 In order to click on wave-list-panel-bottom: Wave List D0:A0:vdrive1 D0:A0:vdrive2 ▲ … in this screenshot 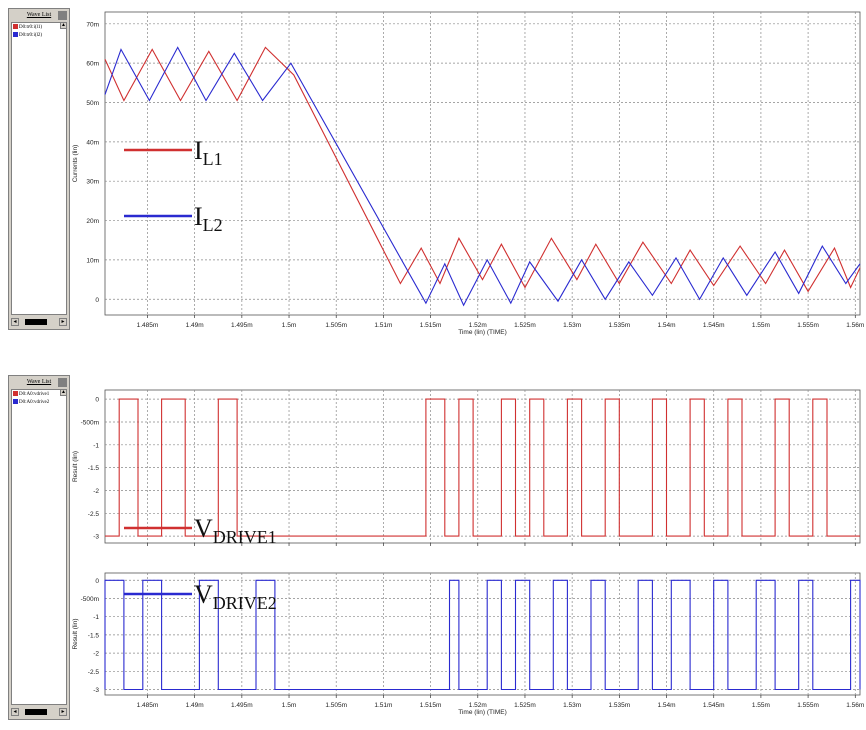, I will do `click(39, 547)`.